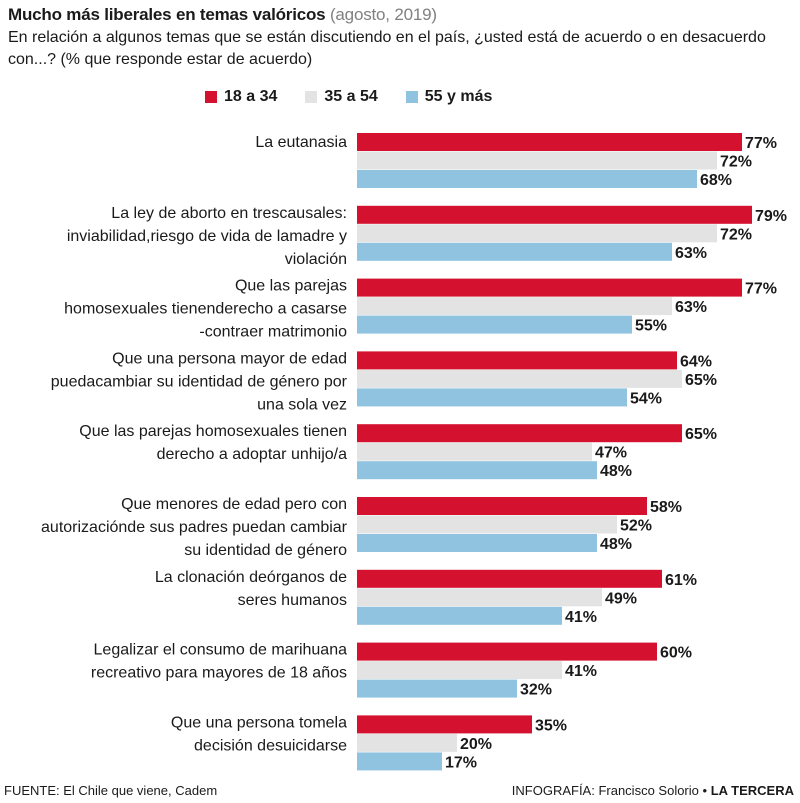 The image size is (800, 803). What do you see at coordinates (666, 507) in the screenshot?
I see `value-label-18-34: 58%` at bounding box center [666, 507].